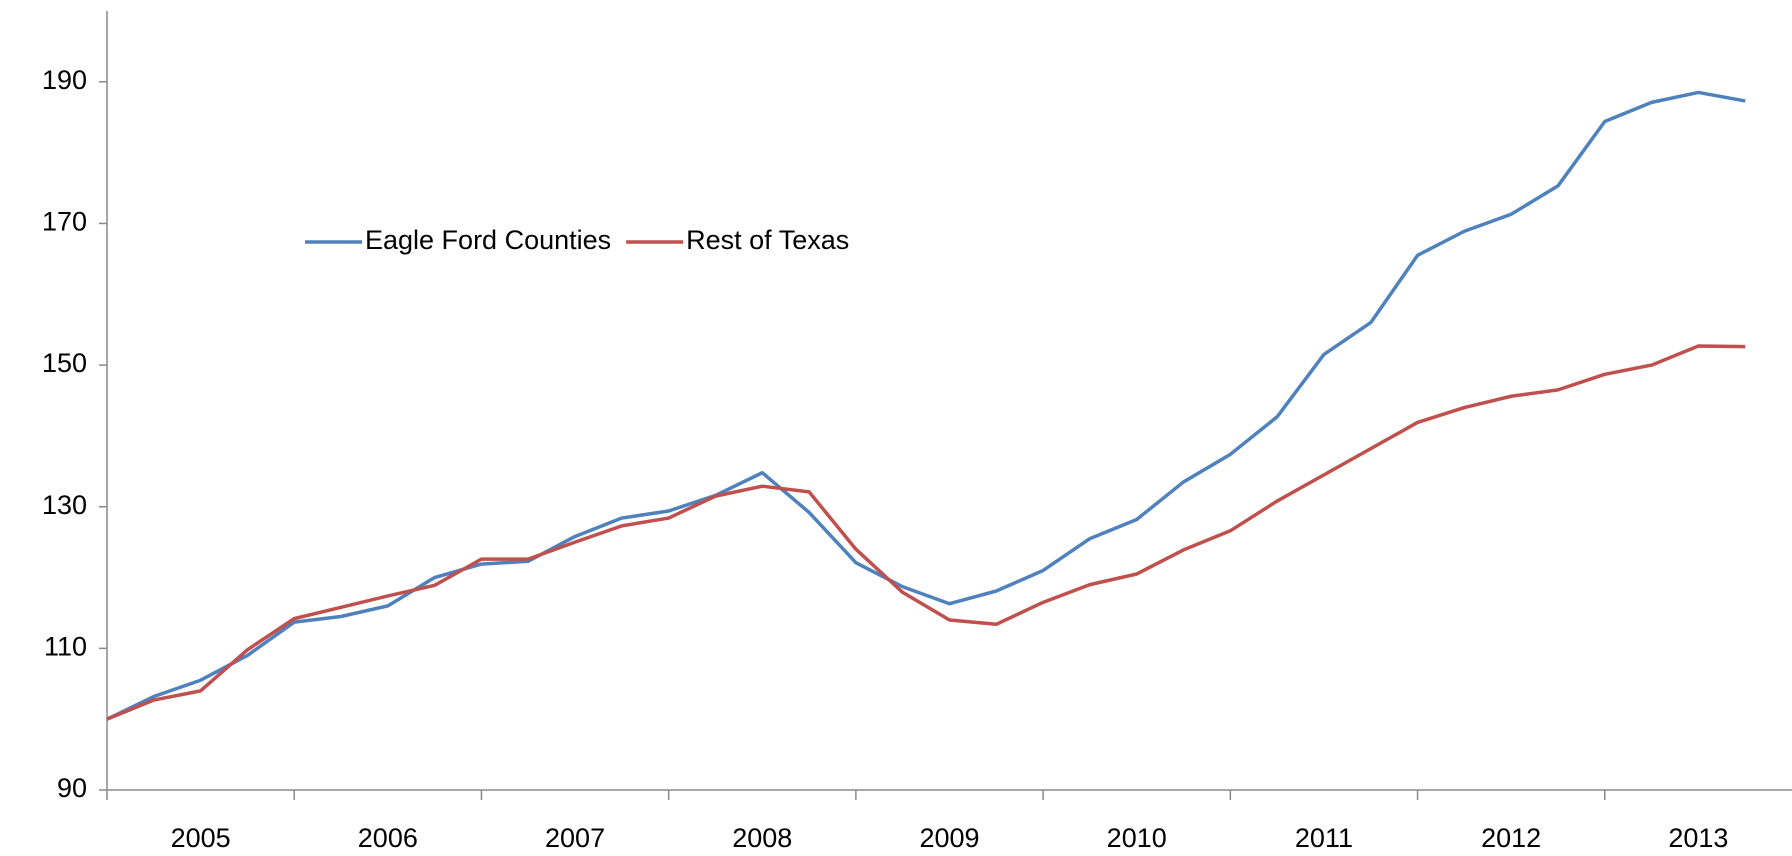  I want to click on legend-label: Eagle Ford Counties, so click(488, 240).